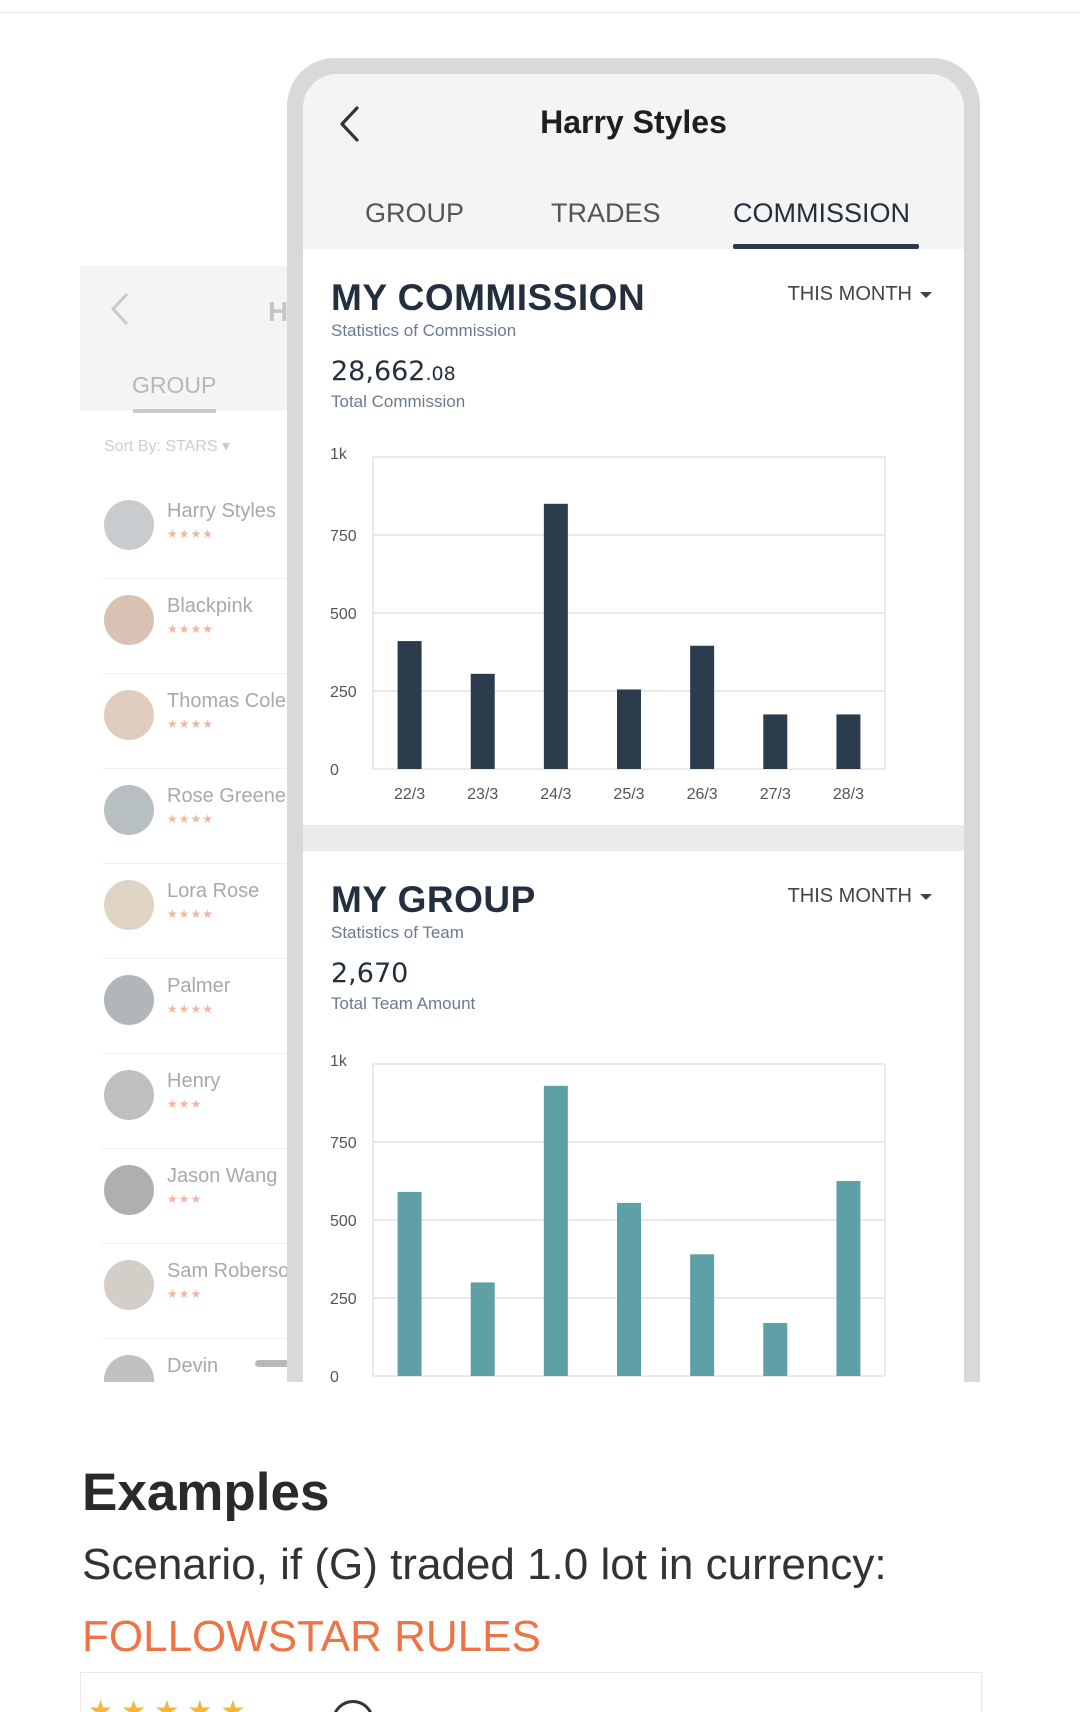 The image size is (1080, 1712). Describe the element at coordinates (194, 1081) in the screenshot. I see `member-name: Henry` at that location.